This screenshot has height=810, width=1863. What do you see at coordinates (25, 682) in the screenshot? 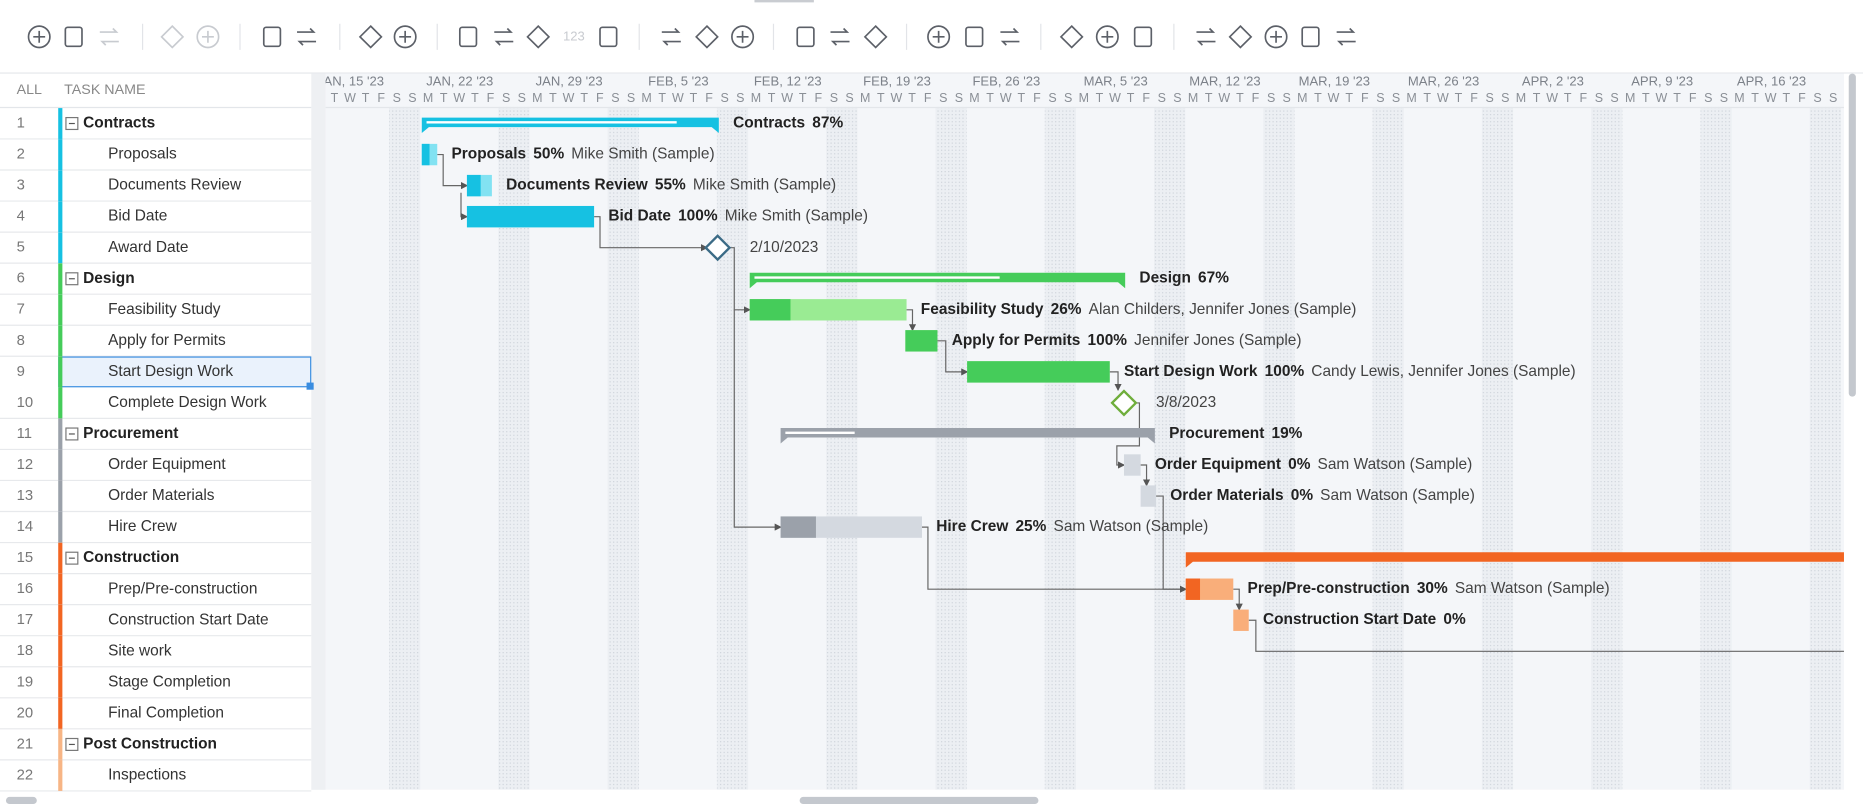
I see `row-number: 19` at bounding box center [25, 682].